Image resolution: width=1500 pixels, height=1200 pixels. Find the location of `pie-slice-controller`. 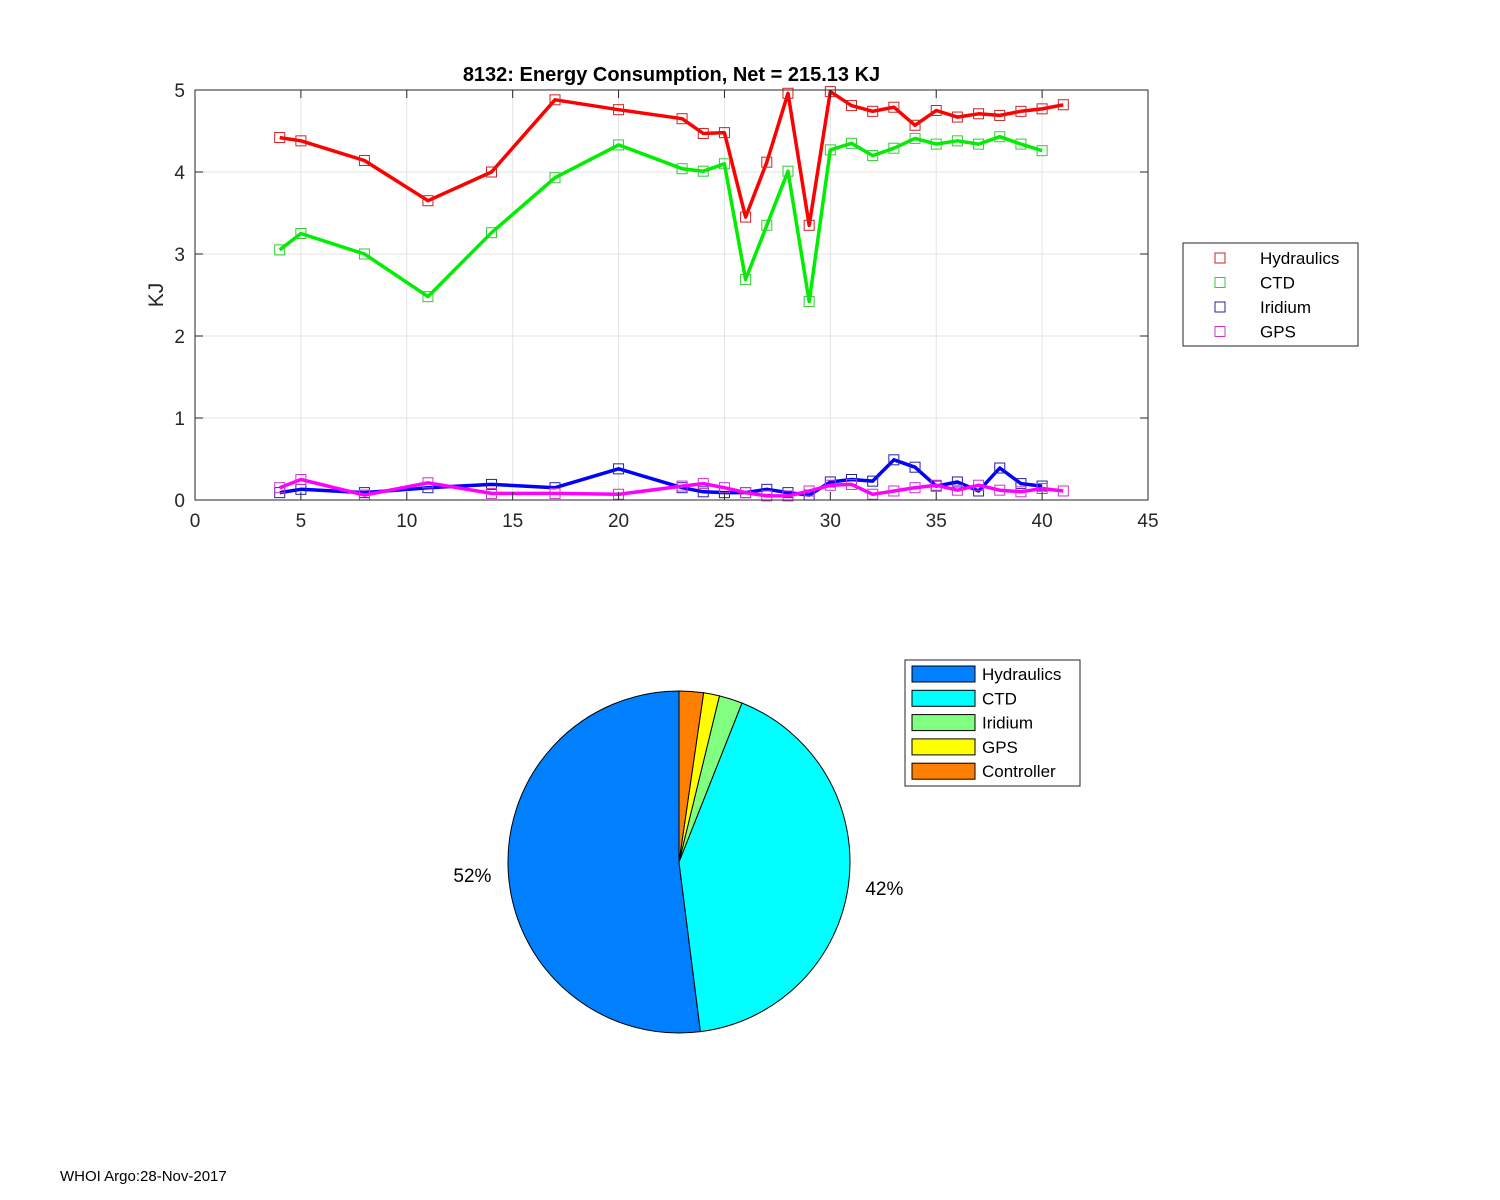

pie-slice-controller is located at coordinates (691, 776).